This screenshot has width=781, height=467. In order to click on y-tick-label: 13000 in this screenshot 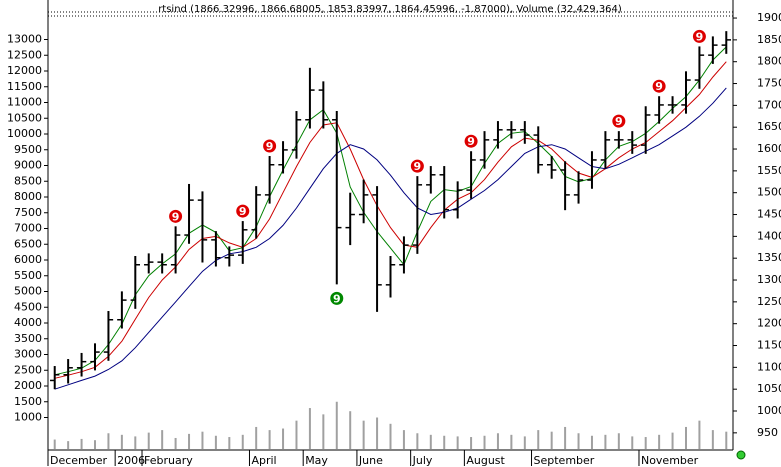, I will do `click(24, 39)`.